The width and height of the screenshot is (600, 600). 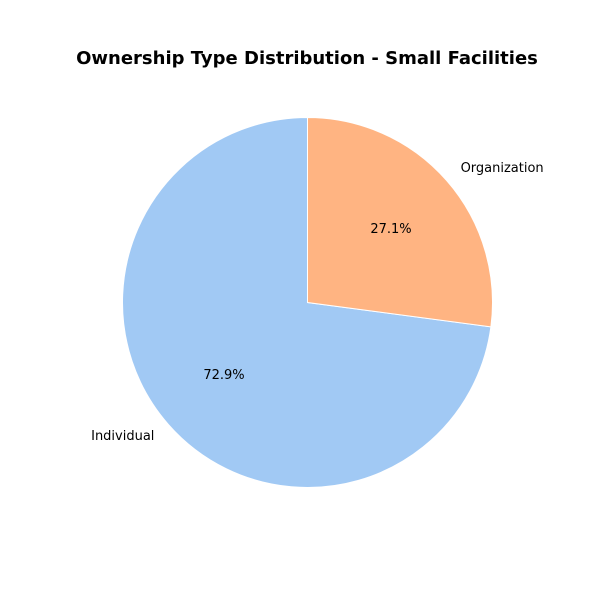 What do you see at coordinates (122, 436) in the screenshot?
I see `slice-label-individual: Individual` at bounding box center [122, 436].